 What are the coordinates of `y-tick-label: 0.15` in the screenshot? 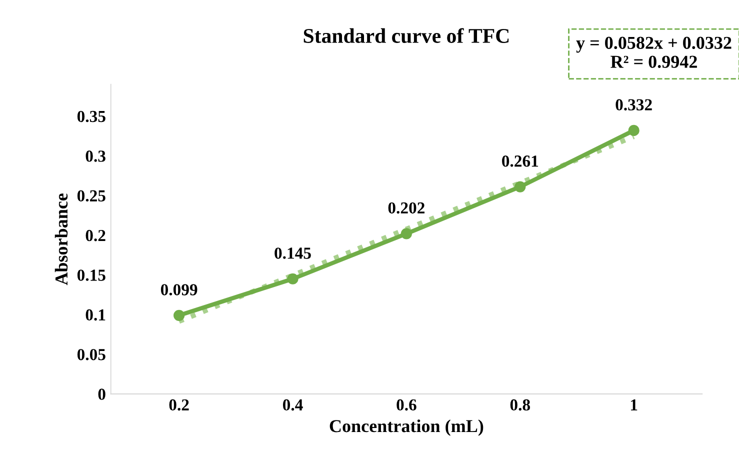 It's located at (91, 275).